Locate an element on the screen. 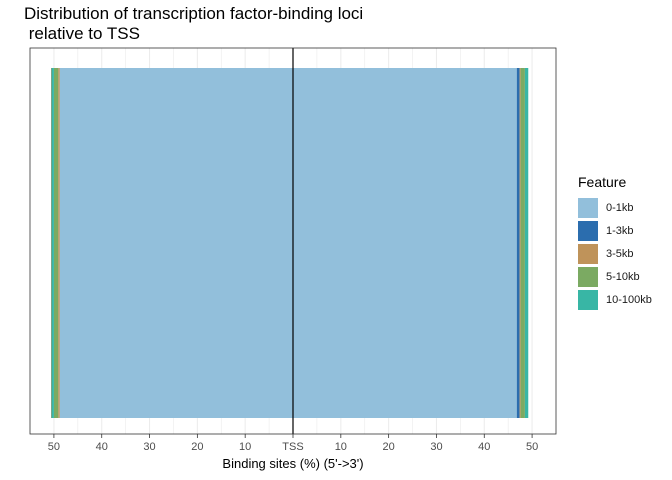  legend-item: 0-1kb is located at coordinates (615, 207).